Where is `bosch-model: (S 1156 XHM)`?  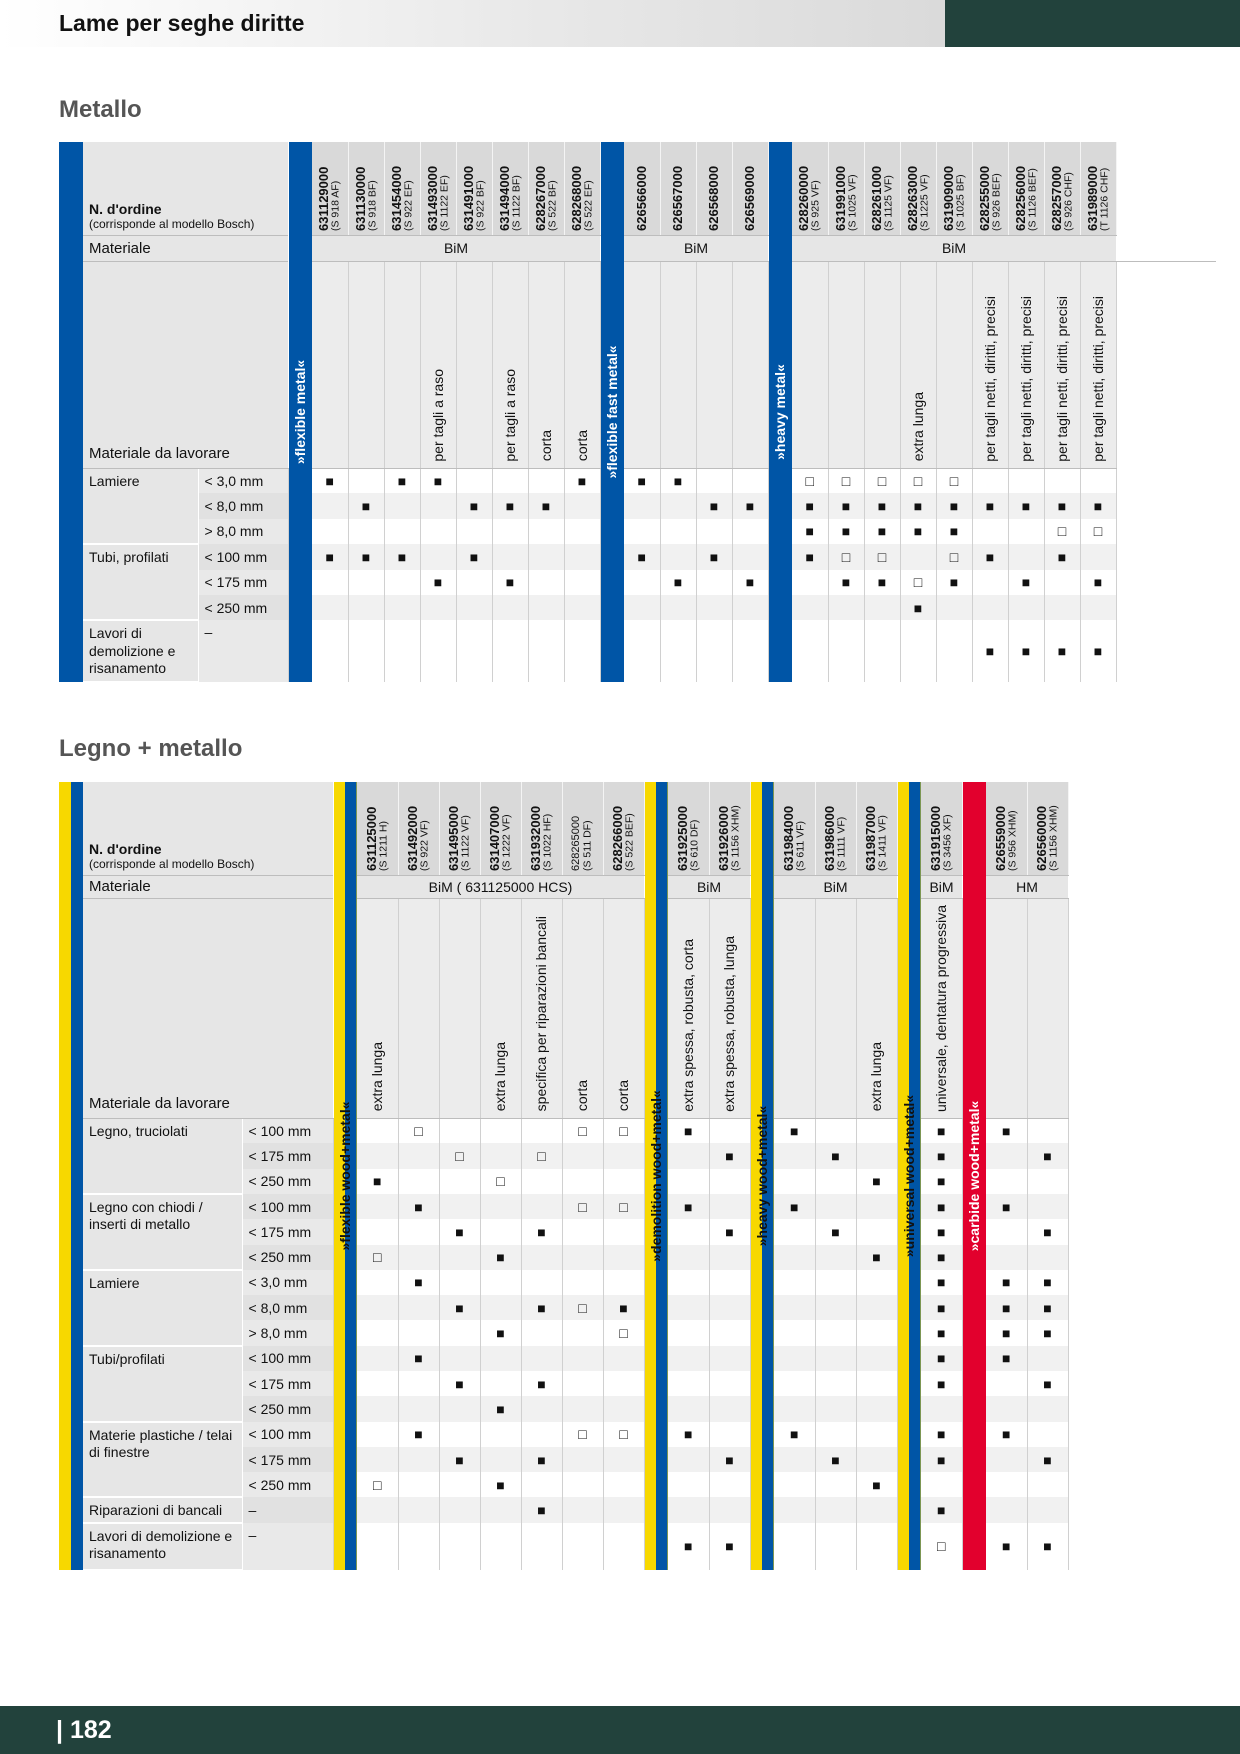
bosch-model: (S 1156 XHM) is located at coordinates (1053, 837).